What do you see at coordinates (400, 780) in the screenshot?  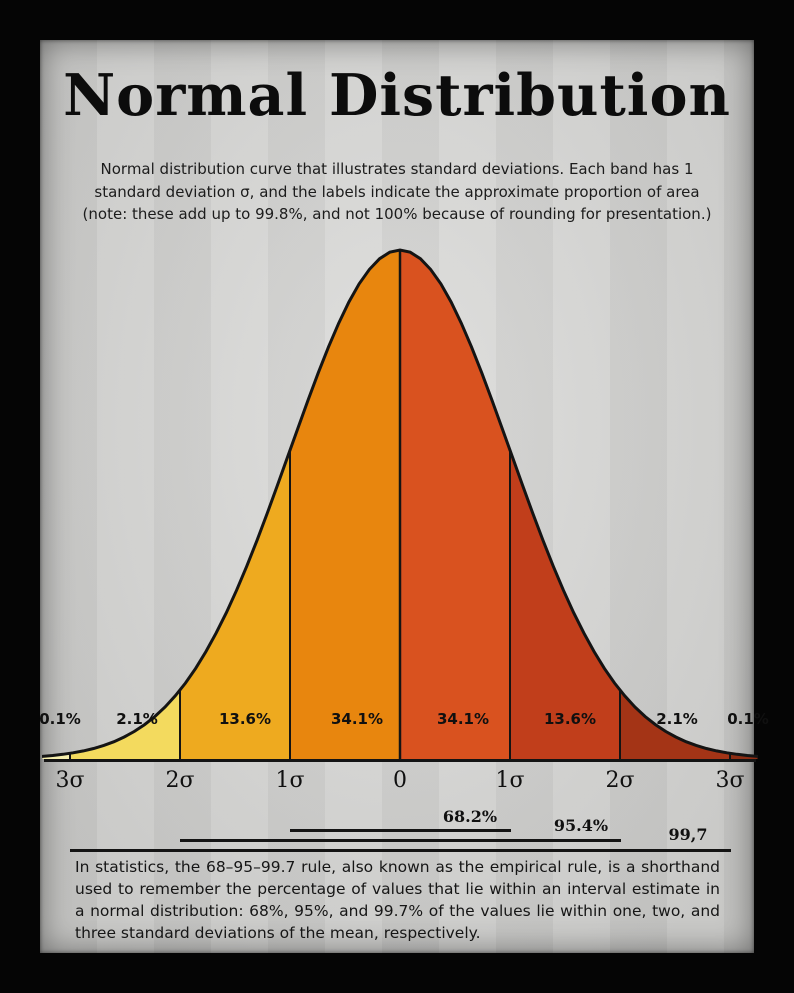 I see `x-axis-tick-label: 0` at bounding box center [400, 780].